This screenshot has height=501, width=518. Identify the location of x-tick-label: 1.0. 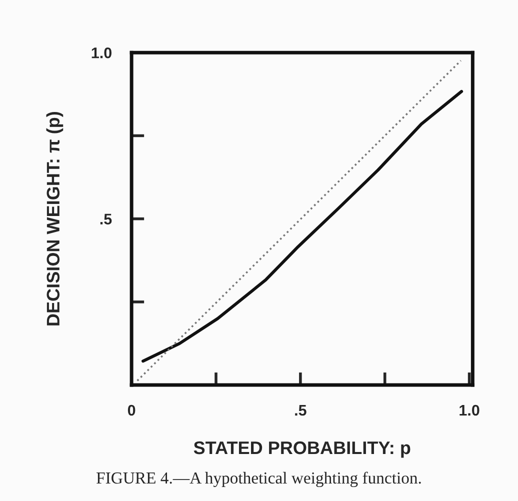
(470, 410).